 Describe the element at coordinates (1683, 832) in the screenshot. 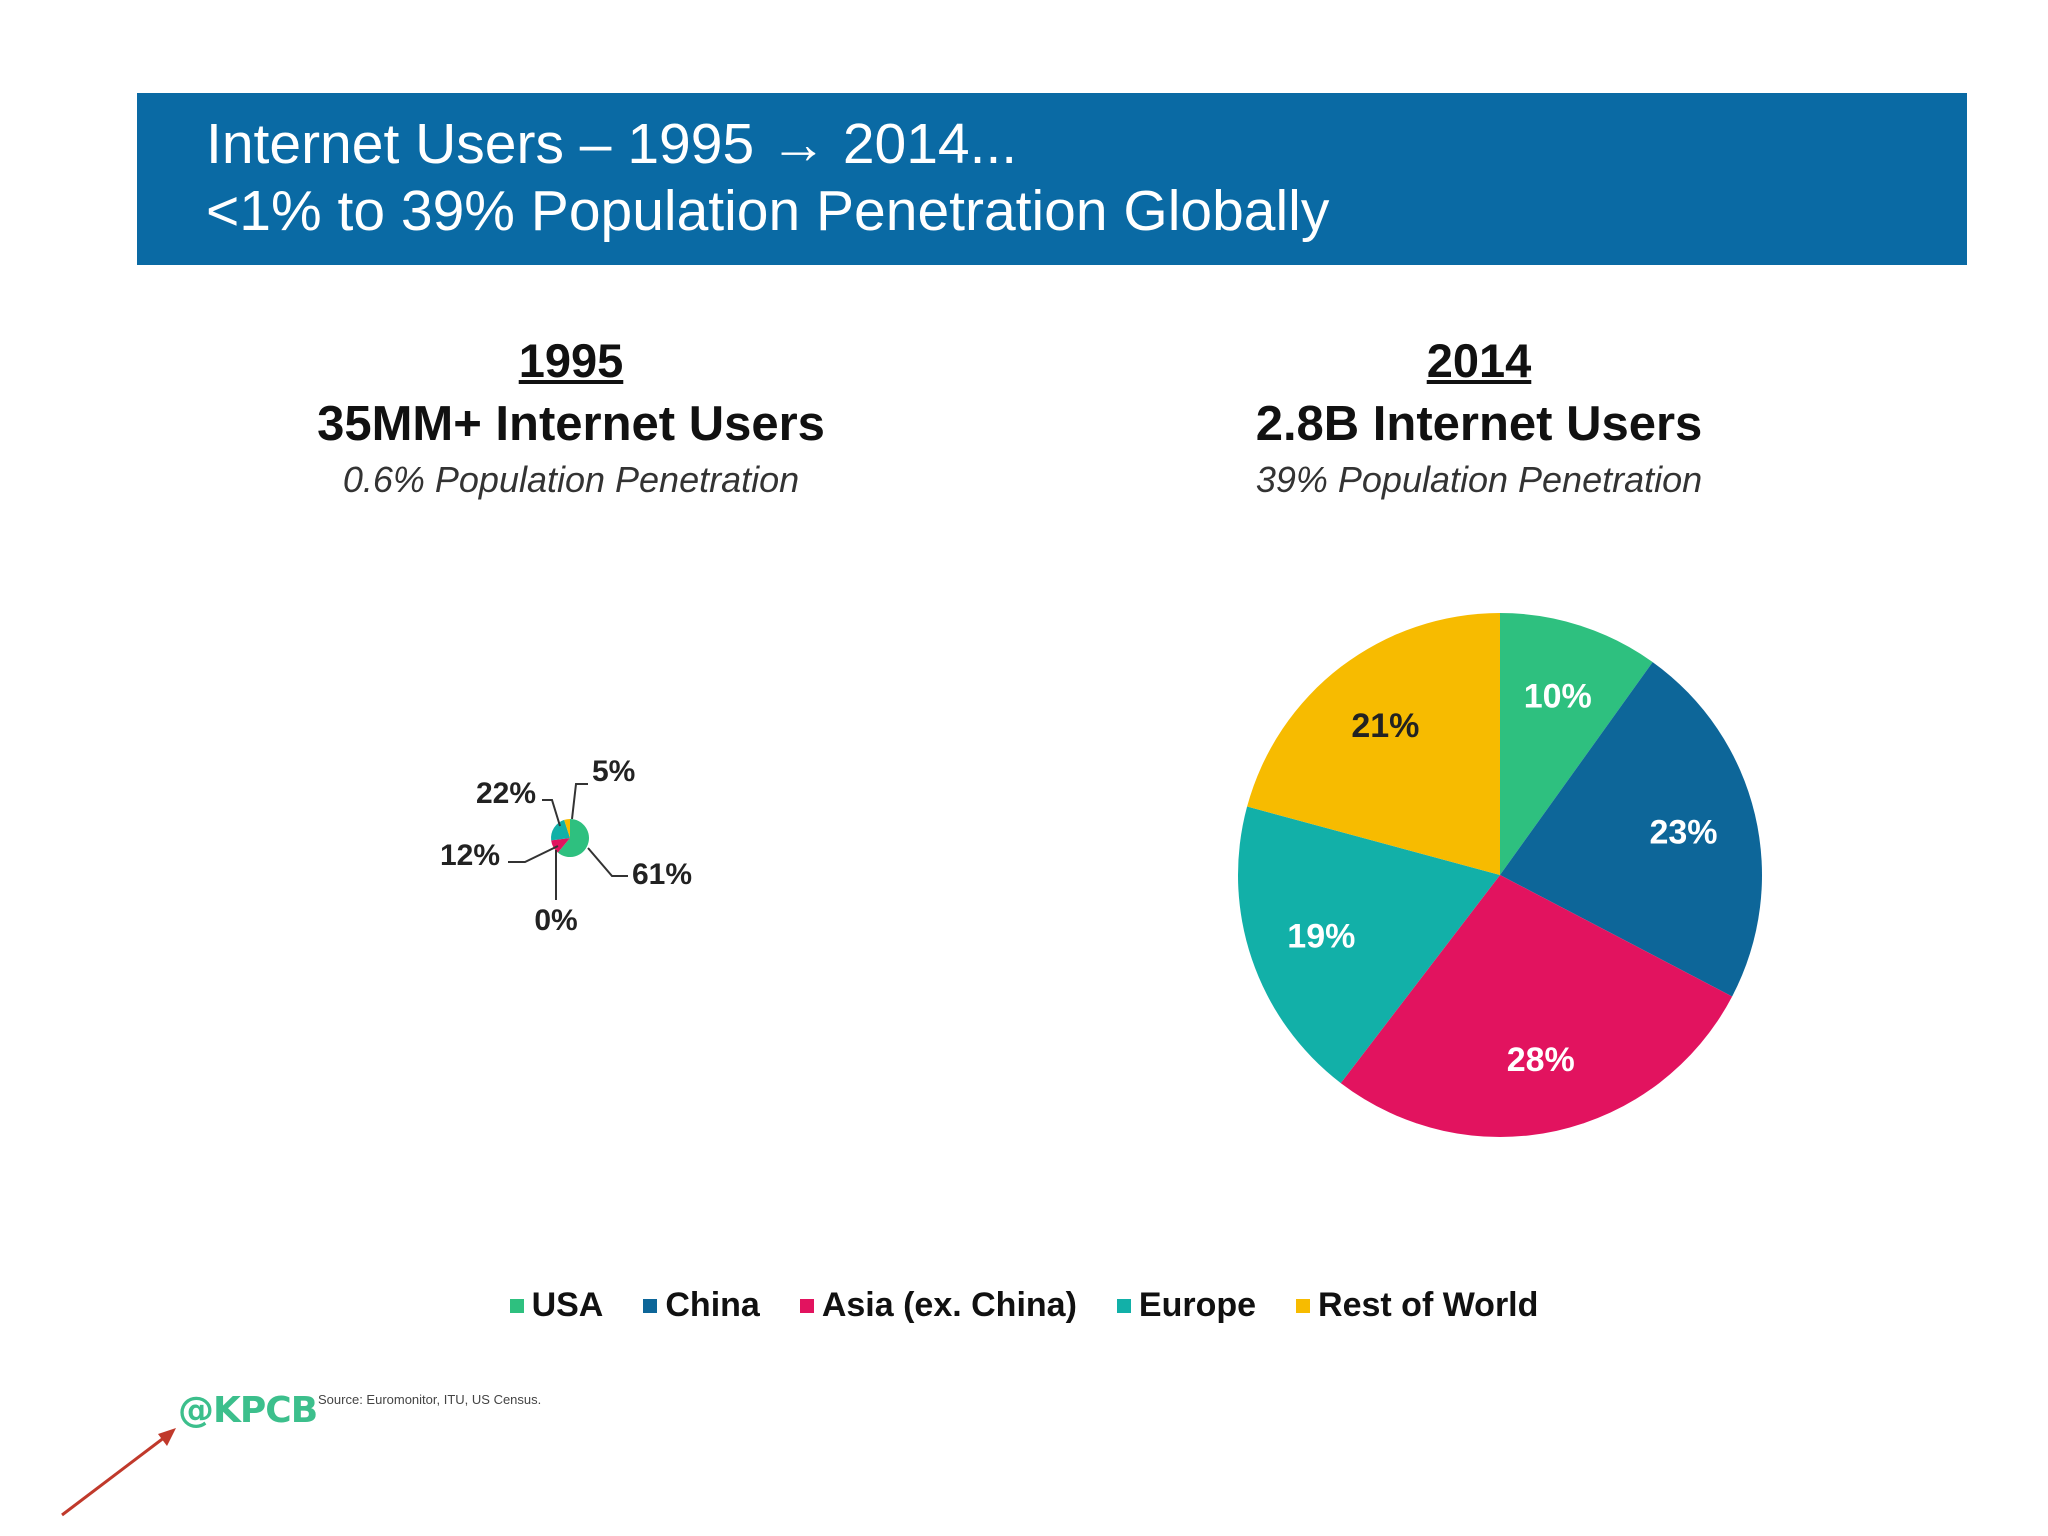

I see `slice-label-china: 23%` at that location.